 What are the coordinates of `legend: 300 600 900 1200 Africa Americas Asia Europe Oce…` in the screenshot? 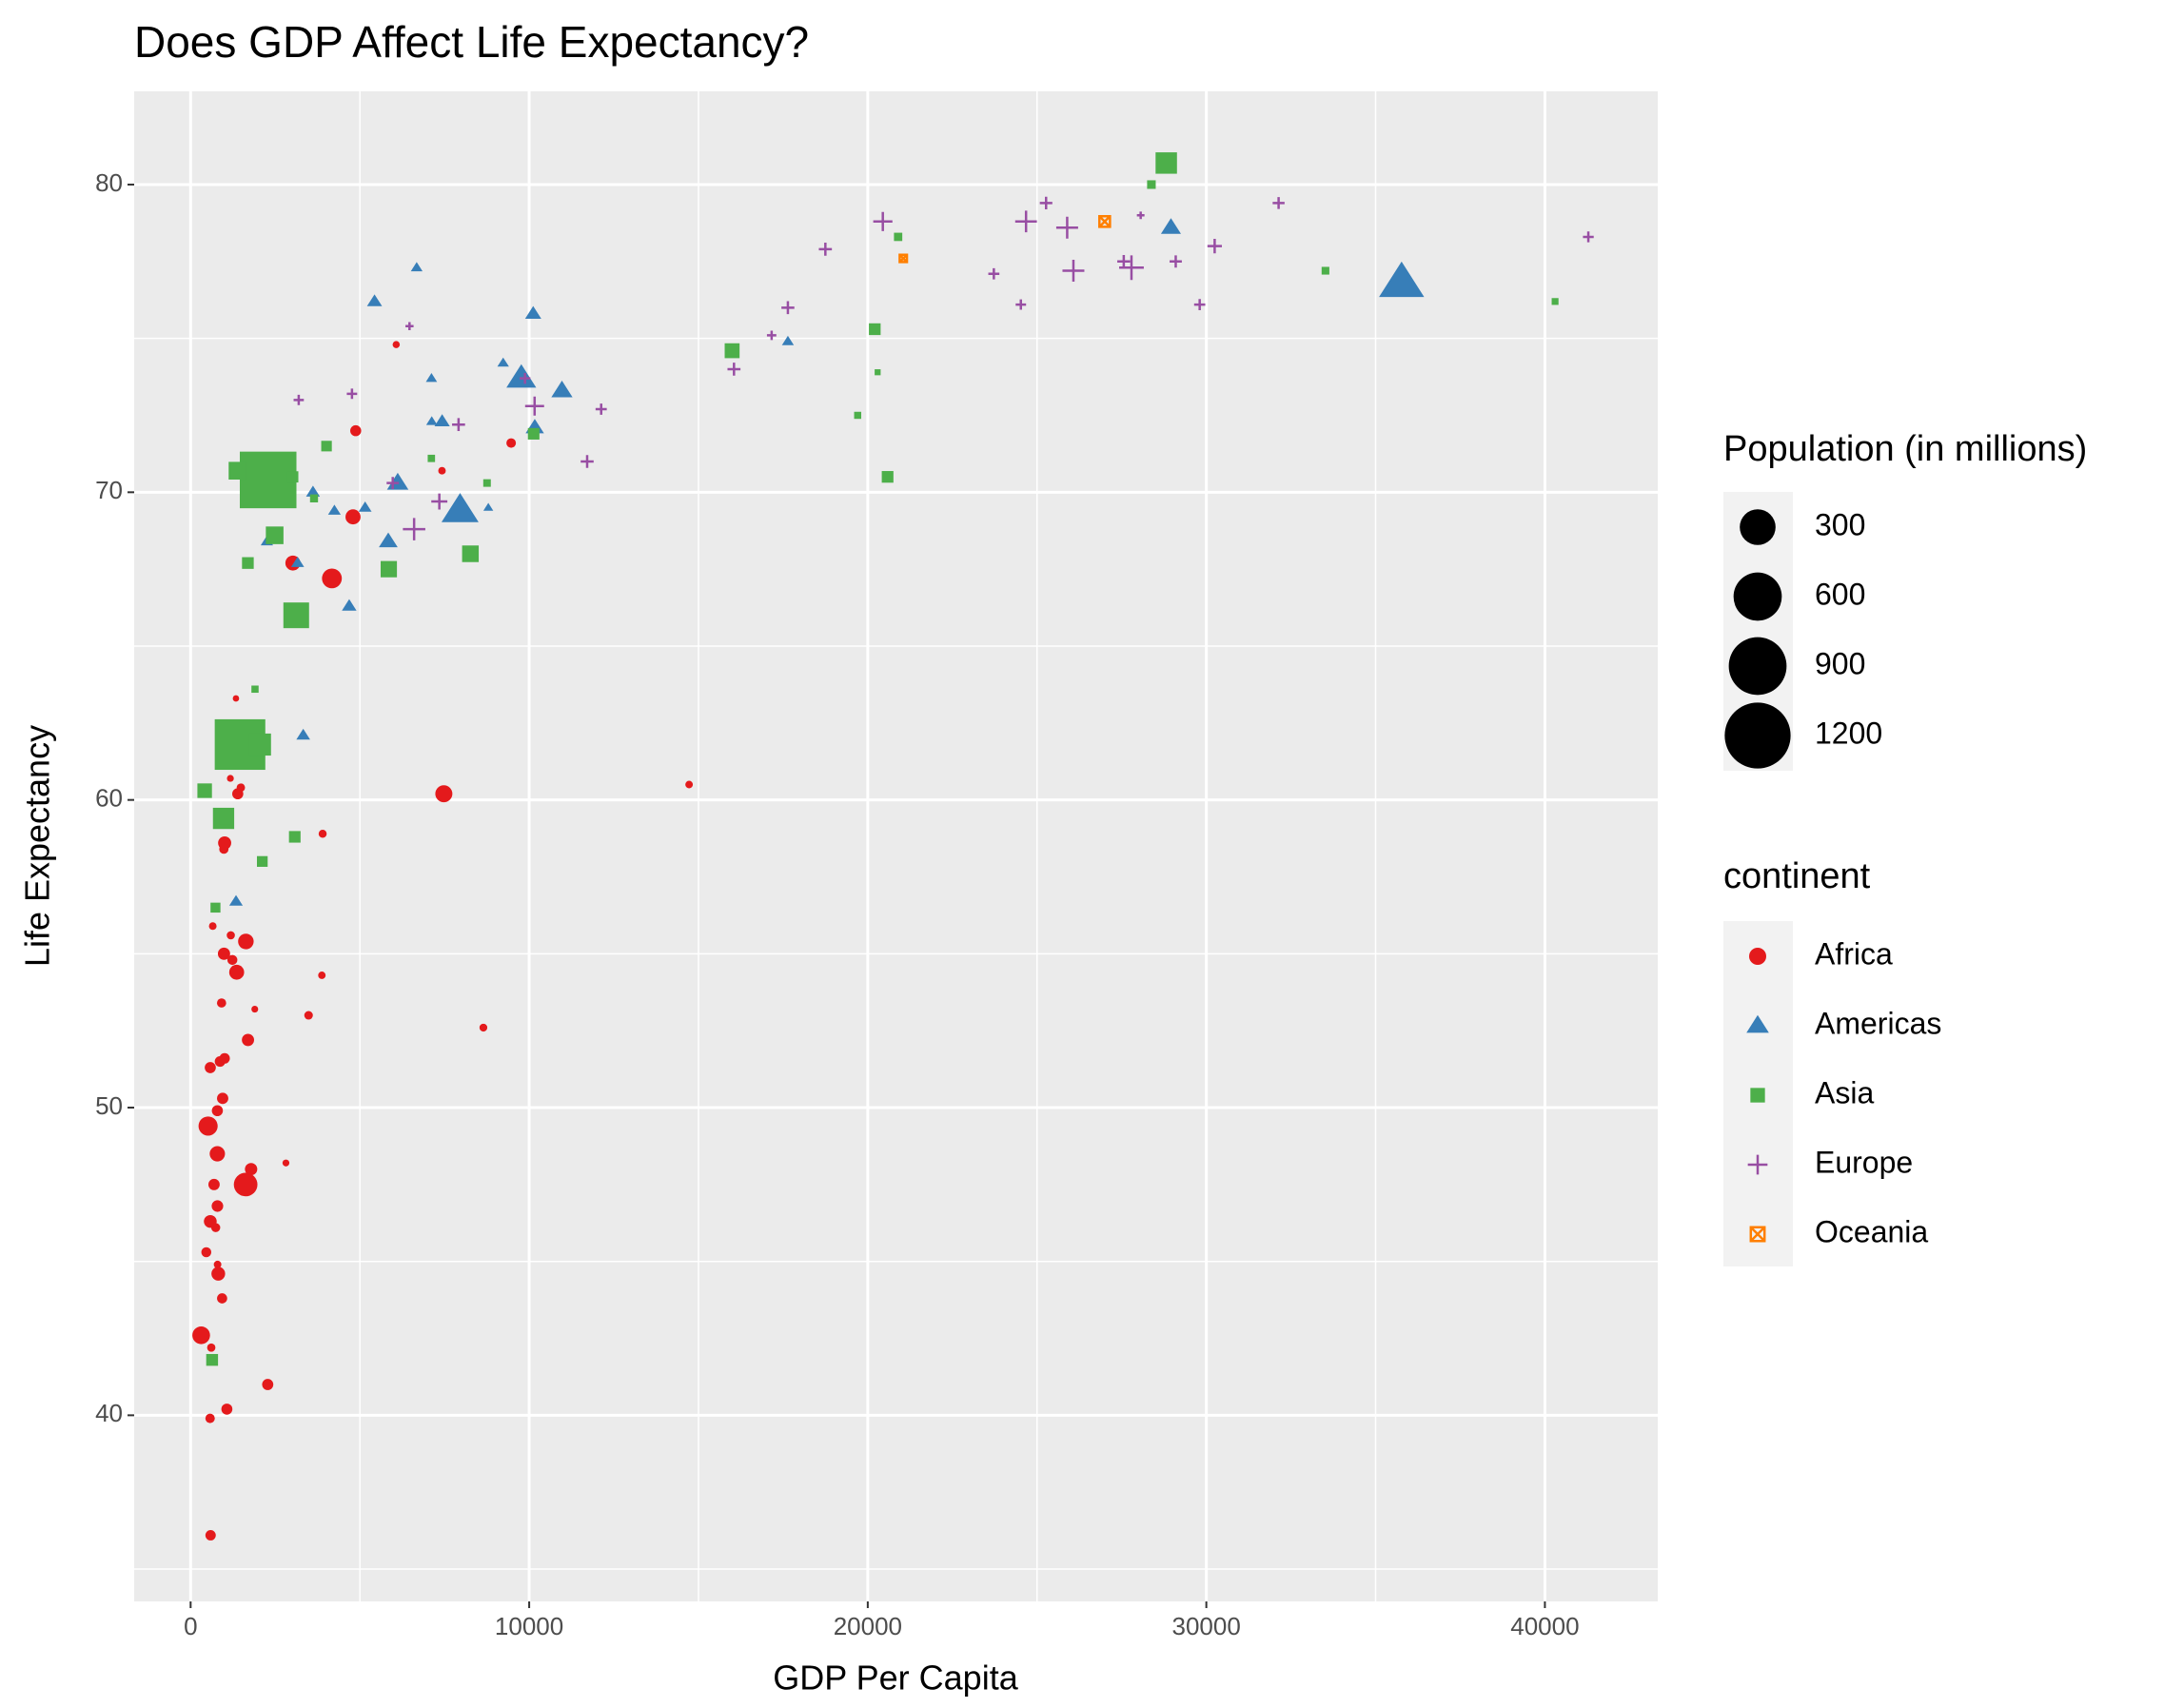 It's located at (1832, 877).